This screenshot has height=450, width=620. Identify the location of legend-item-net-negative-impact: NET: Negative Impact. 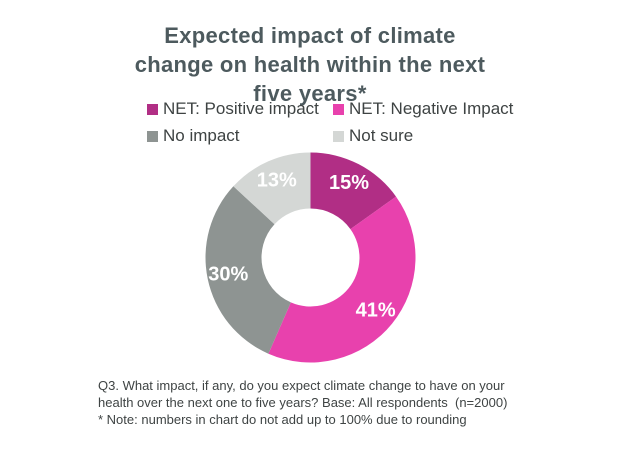
(423, 109).